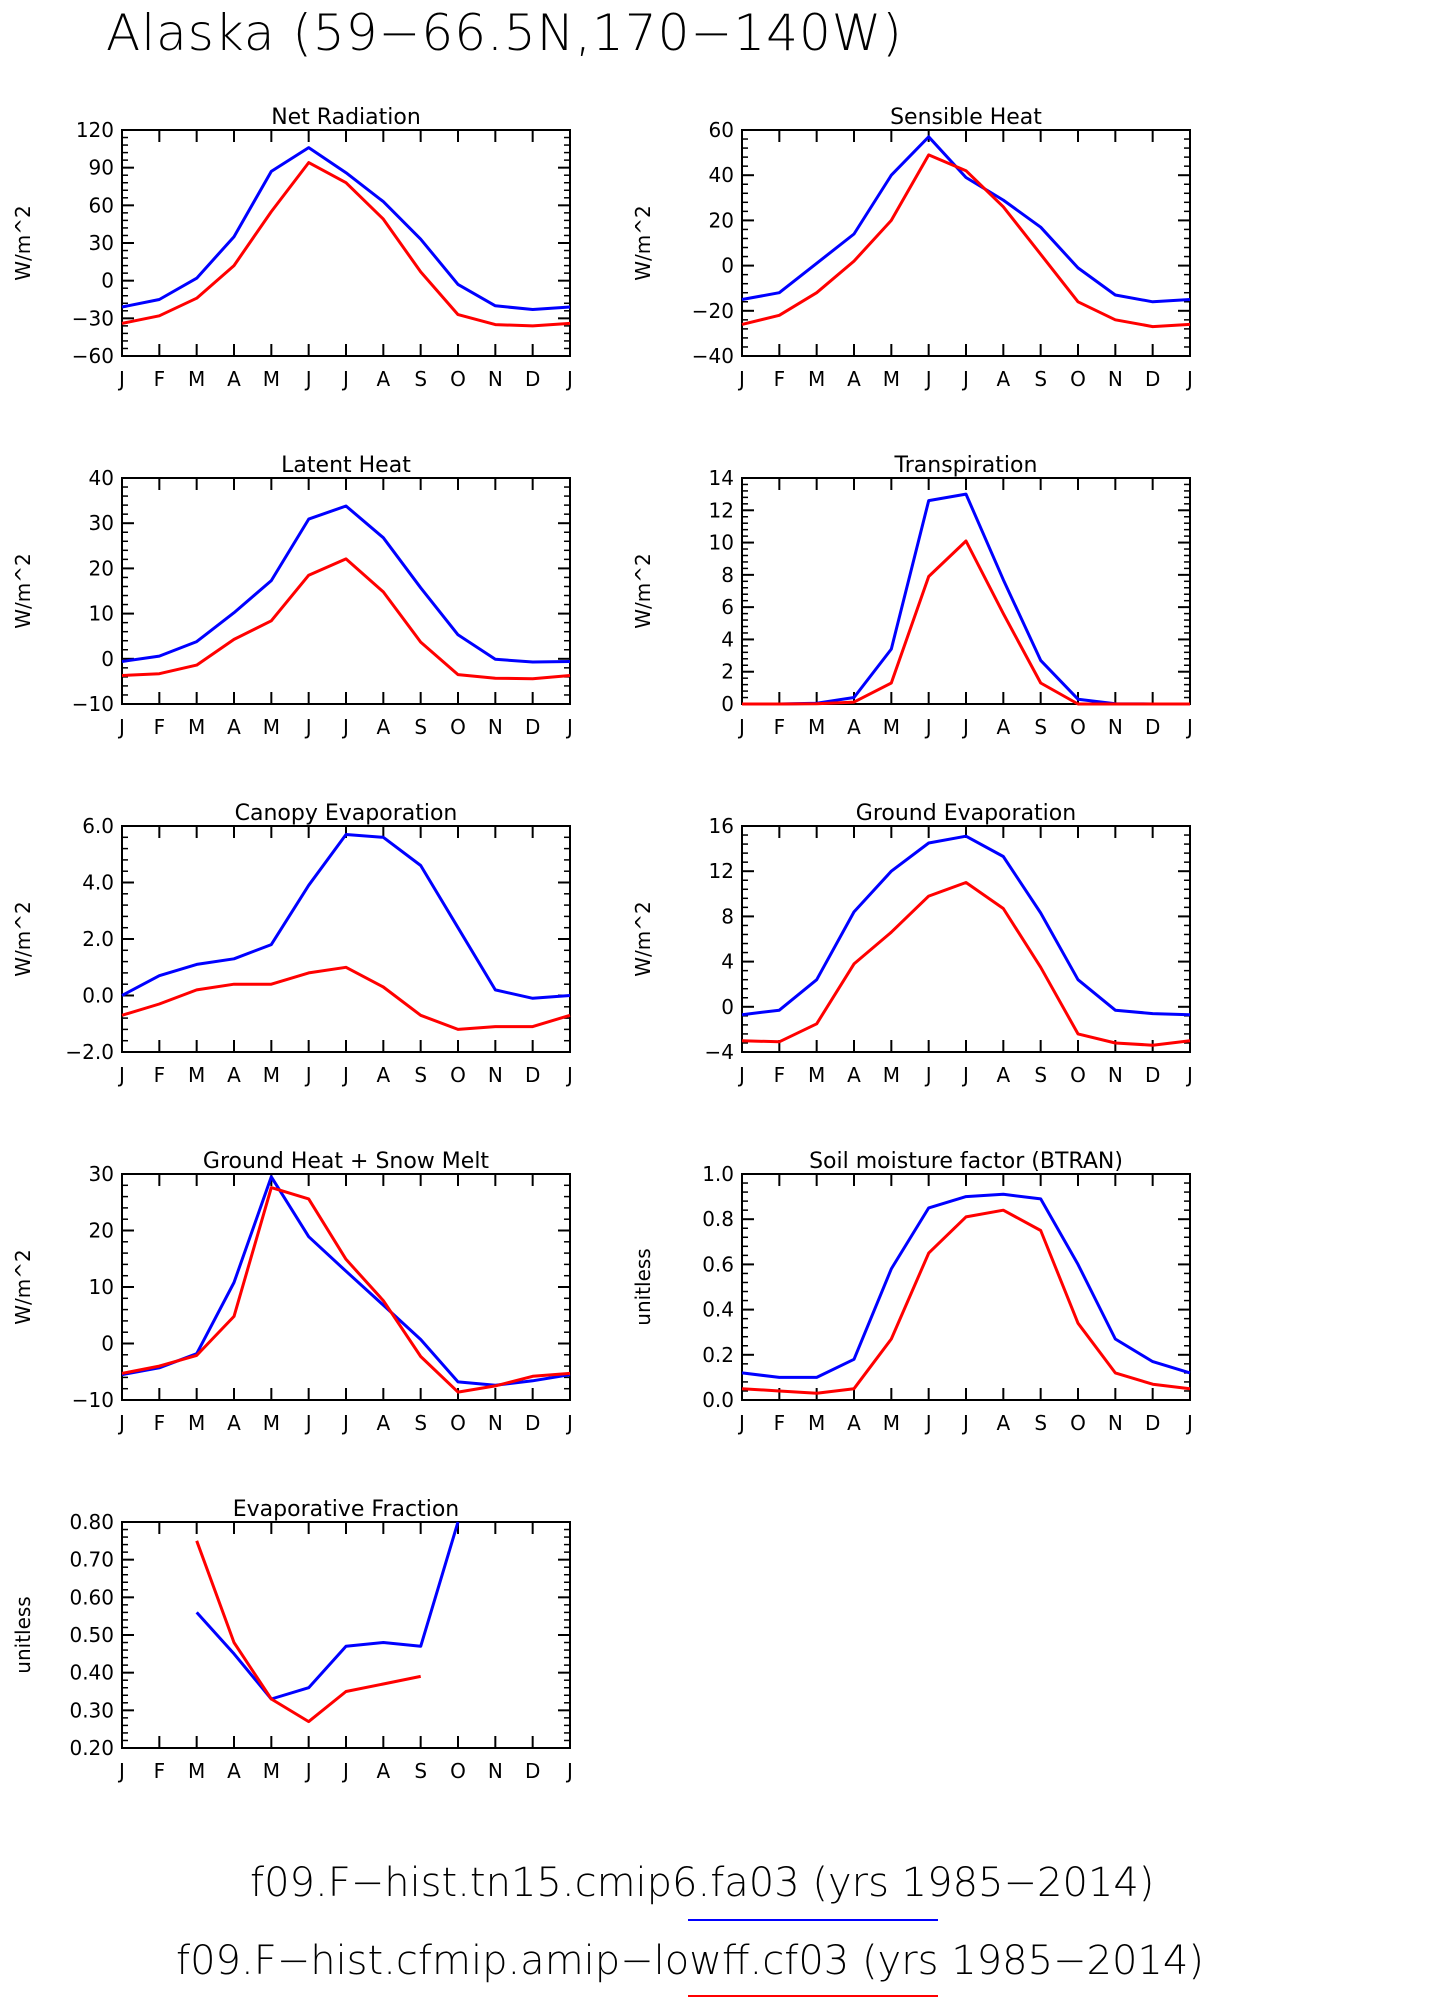 The height and width of the screenshot is (2001, 1451). Describe the element at coordinates (719, 1052) in the screenshot. I see `y-tick-label: −4` at that location.